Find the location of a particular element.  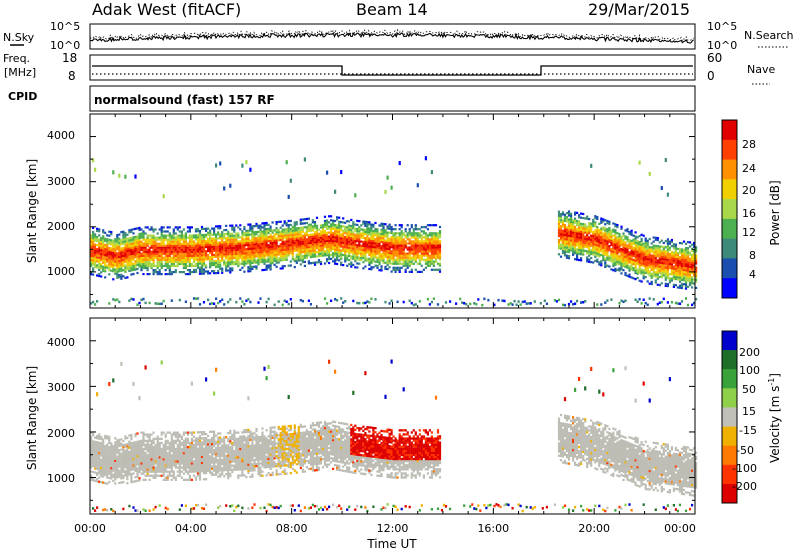

power-ylabel: Slant Range [km] is located at coordinates (32, 211).